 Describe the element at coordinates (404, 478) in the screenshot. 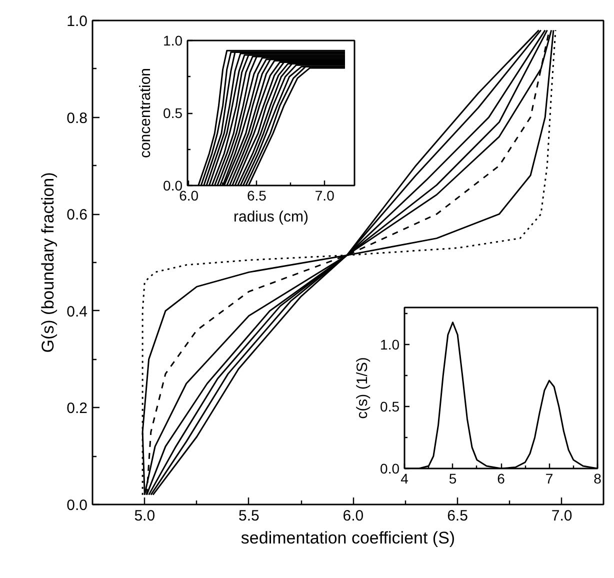

I see `x-tick-label: 4` at that location.